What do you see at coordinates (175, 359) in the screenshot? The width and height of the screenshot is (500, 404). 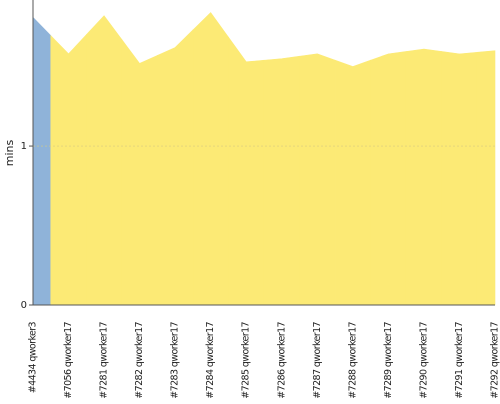 I see `x-tick-label: #7283 qworker17` at bounding box center [175, 359].